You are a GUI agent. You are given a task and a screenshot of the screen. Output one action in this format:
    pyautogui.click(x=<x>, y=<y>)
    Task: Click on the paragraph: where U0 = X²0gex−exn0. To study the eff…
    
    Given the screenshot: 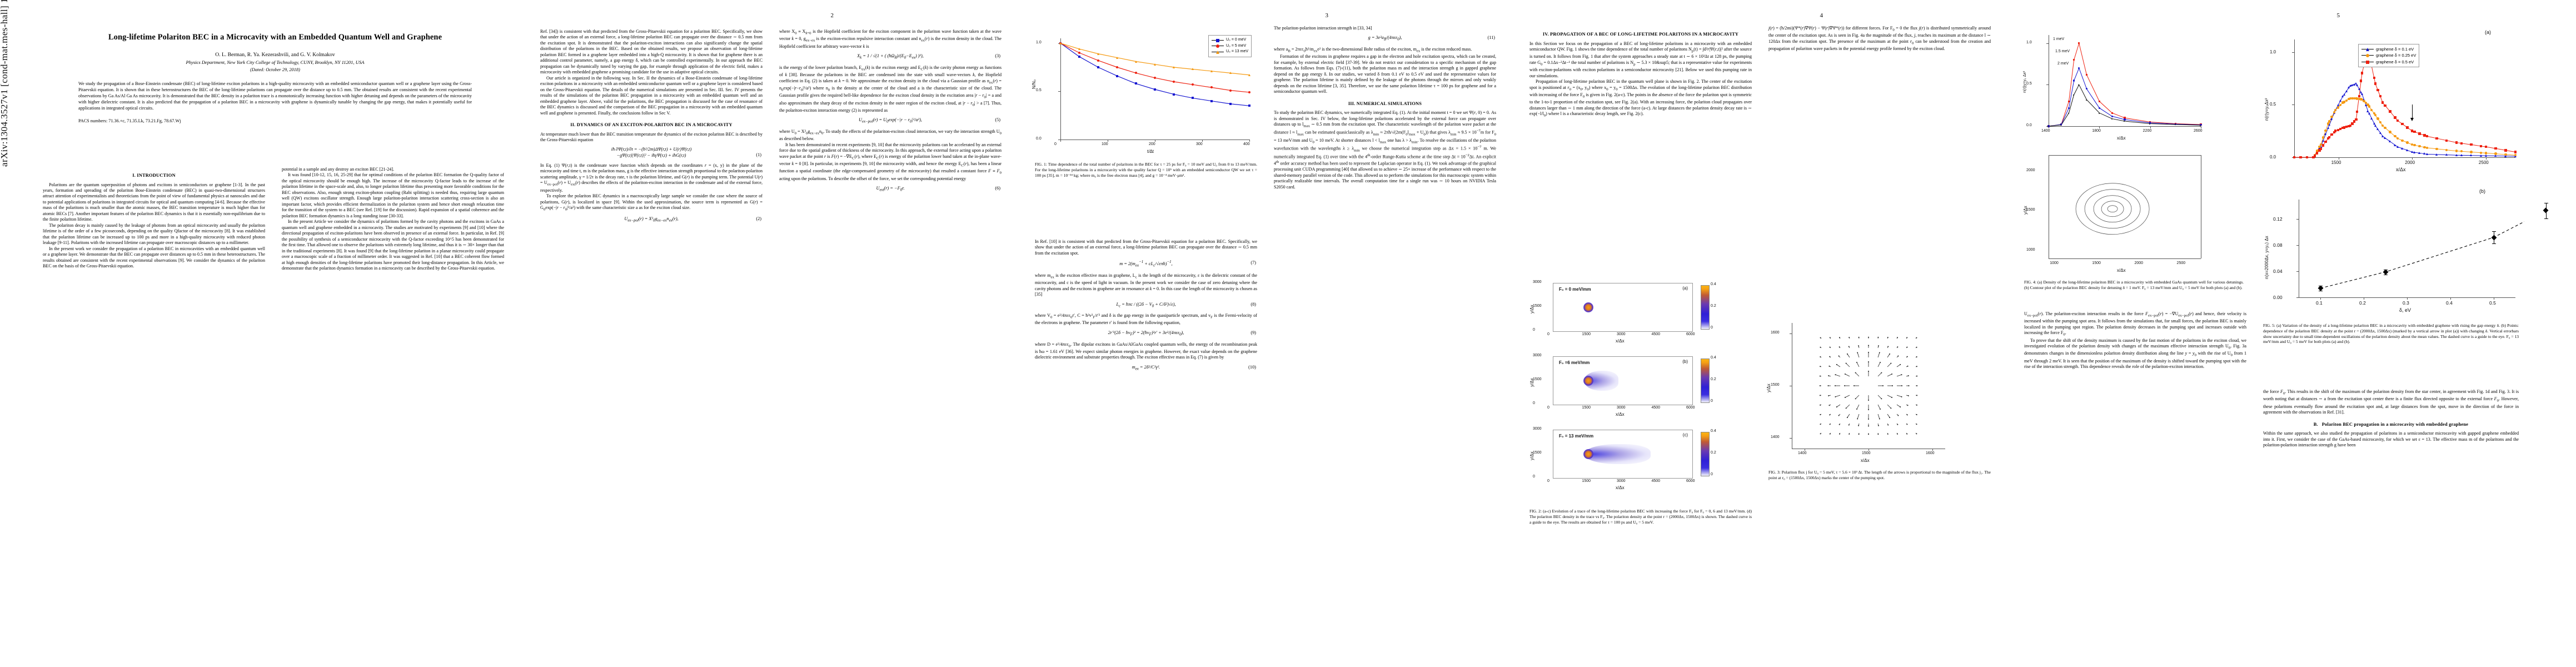 What is the action you would take?
    pyautogui.click(x=890, y=135)
    